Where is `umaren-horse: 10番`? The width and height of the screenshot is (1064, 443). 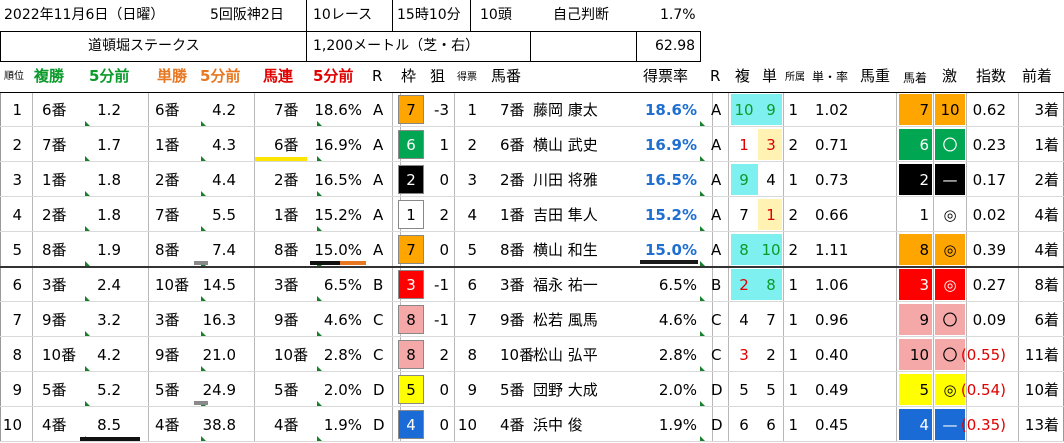
umaren-horse: 10番 is located at coordinates (291, 355).